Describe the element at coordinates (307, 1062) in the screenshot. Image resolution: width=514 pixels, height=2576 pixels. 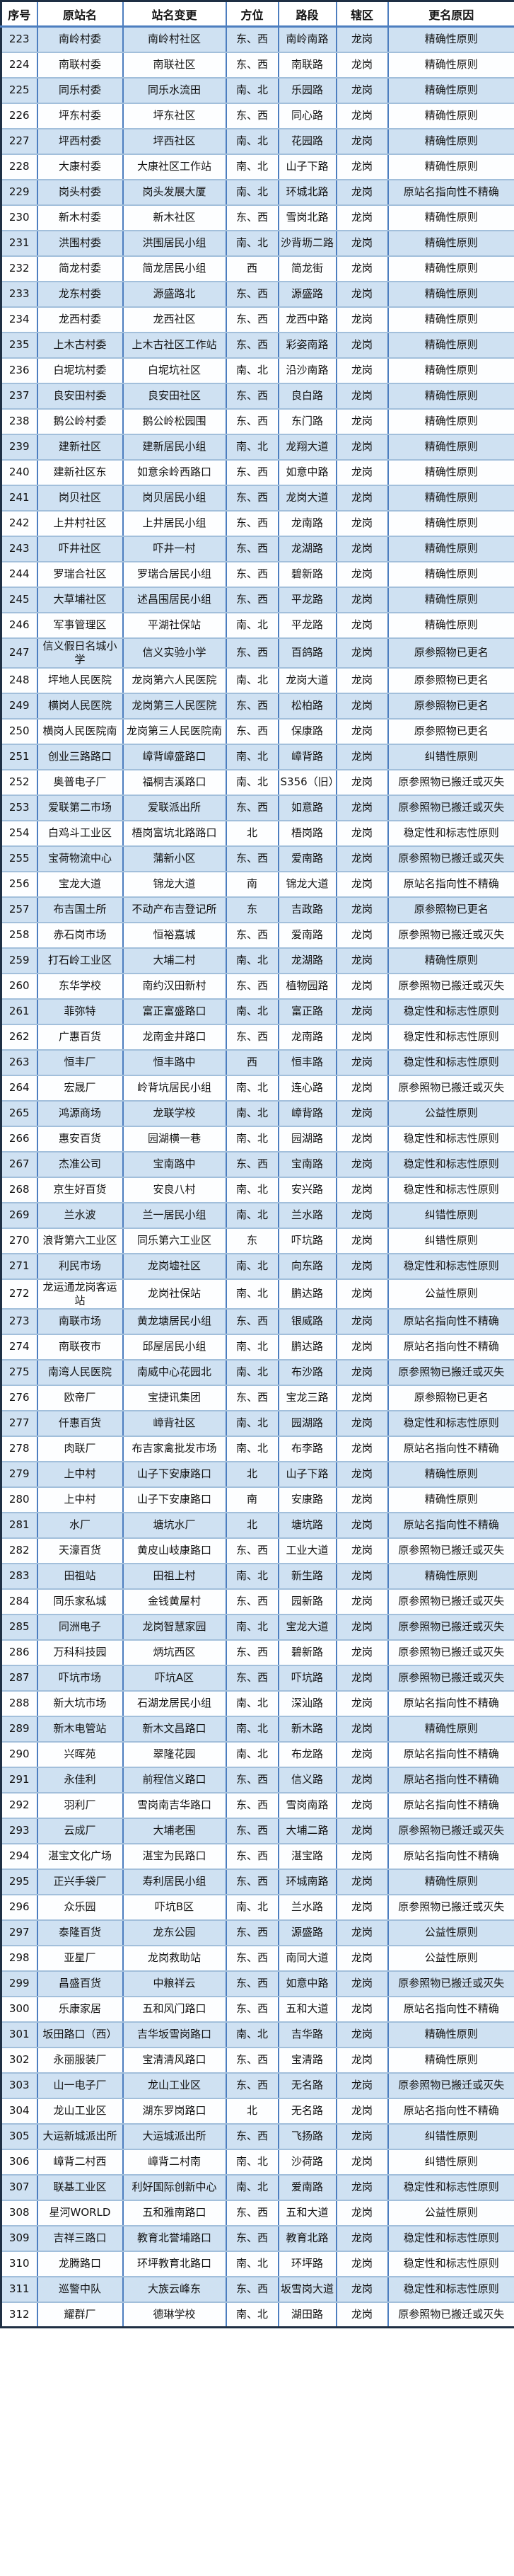
I see `cell-road: 恒丰路` at that location.